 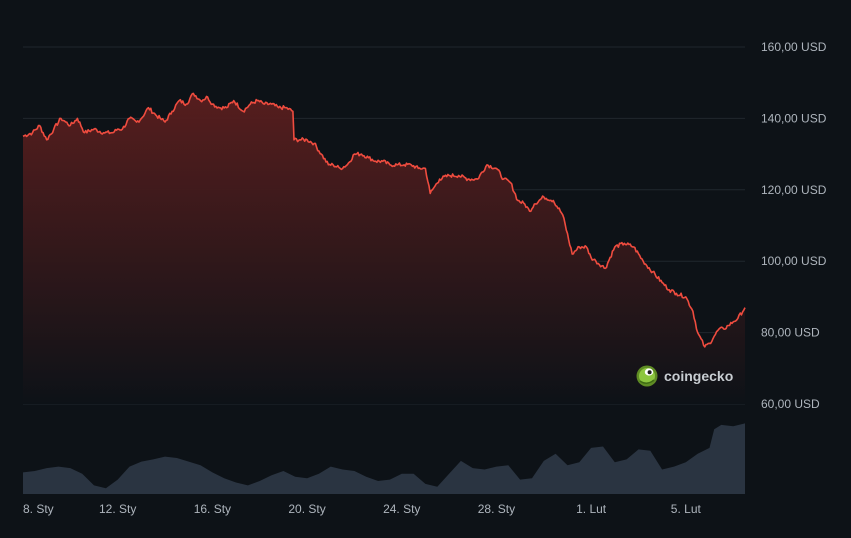 I want to click on coingecko-watermark: coingecko, so click(x=684, y=376).